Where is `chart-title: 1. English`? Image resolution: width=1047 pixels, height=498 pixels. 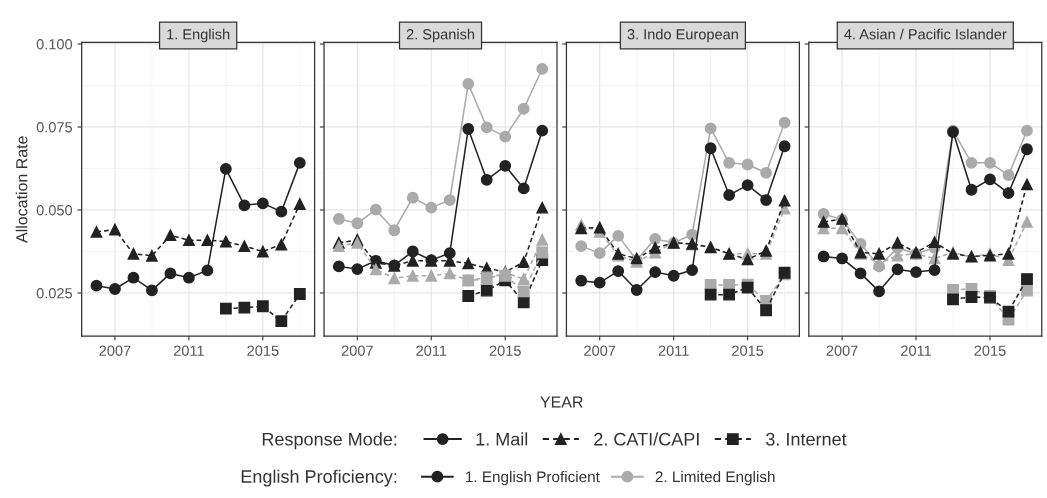
chart-title: 1. English is located at coordinates (198, 35).